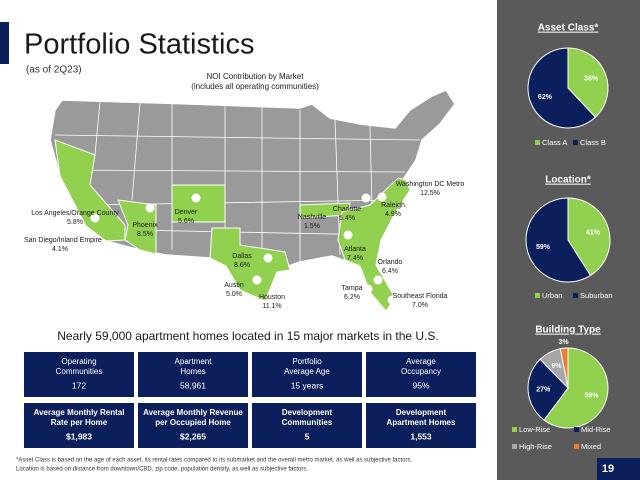 The image size is (640, 480). What do you see at coordinates (234, 285) in the screenshot?
I see `market-name: Austin` at bounding box center [234, 285].